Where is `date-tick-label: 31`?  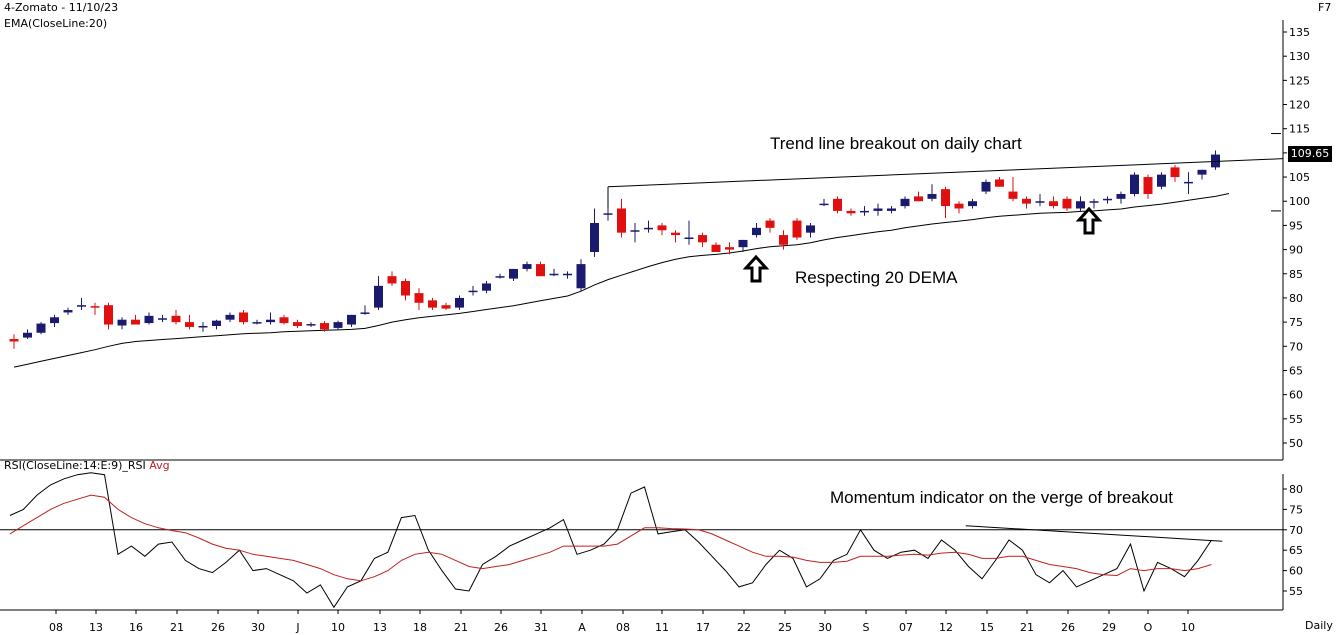
date-tick-label: 31 is located at coordinates (541, 627).